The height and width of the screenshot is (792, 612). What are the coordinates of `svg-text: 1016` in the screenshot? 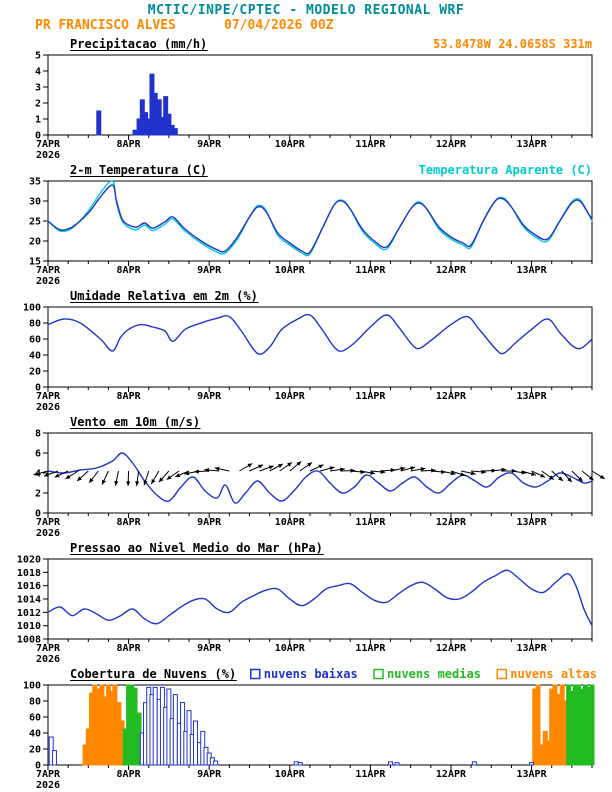 It's located at (29, 586).